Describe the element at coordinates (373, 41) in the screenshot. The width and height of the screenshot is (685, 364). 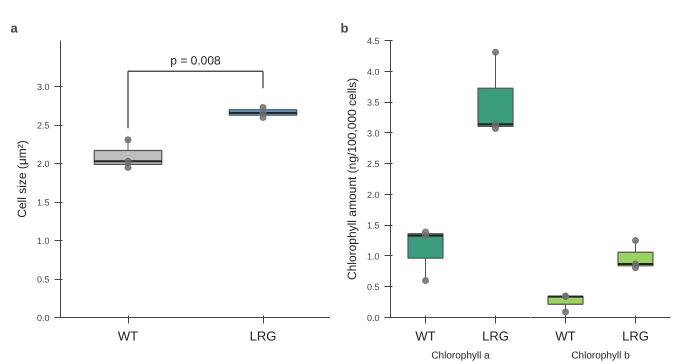
I see `y-tick-label: 4.5` at that location.